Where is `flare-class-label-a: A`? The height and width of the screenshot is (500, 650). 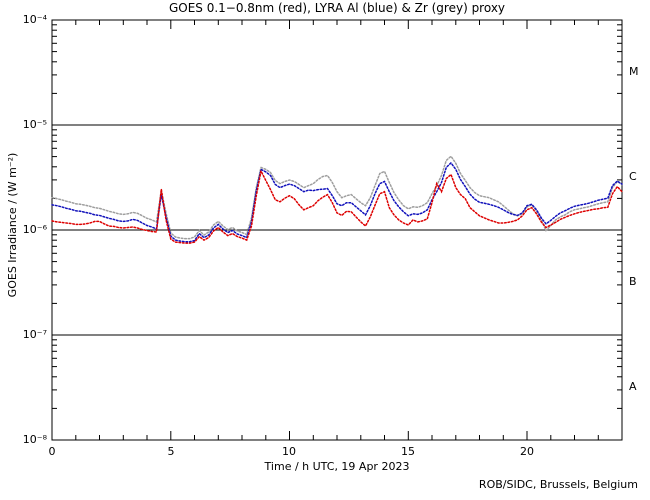
flare-class-label-a: A is located at coordinates (633, 386).